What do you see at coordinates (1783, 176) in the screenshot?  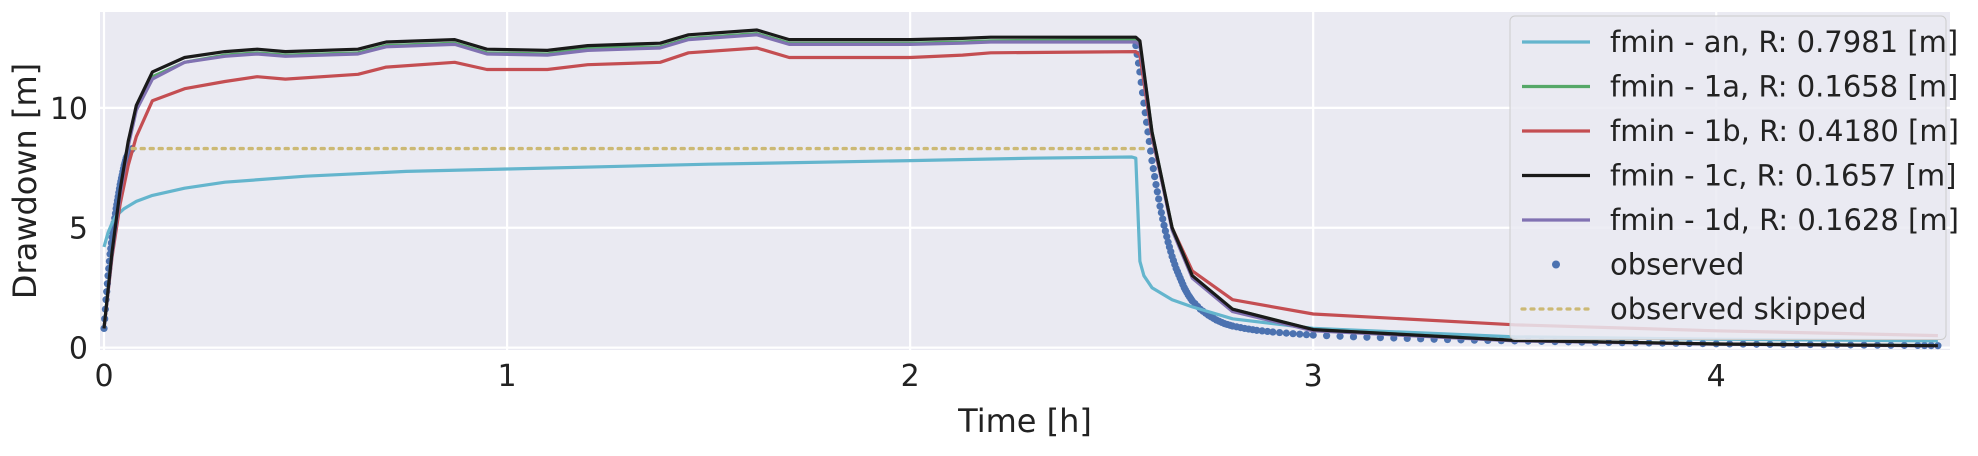 I see `legend-label: fmin - 1c, R: 0.1657 [m]` at bounding box center [1783, 176].